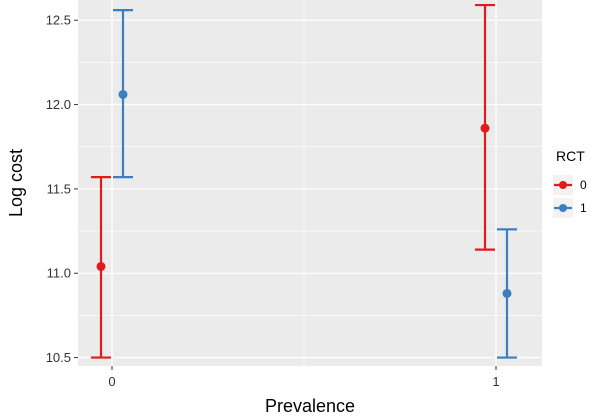 This screenshot has width=597, height=417. What do you see at coordinates (59, 273) in the screenshot?
I see `y-tick-label: 11.0` at bounding box center [59, 273].